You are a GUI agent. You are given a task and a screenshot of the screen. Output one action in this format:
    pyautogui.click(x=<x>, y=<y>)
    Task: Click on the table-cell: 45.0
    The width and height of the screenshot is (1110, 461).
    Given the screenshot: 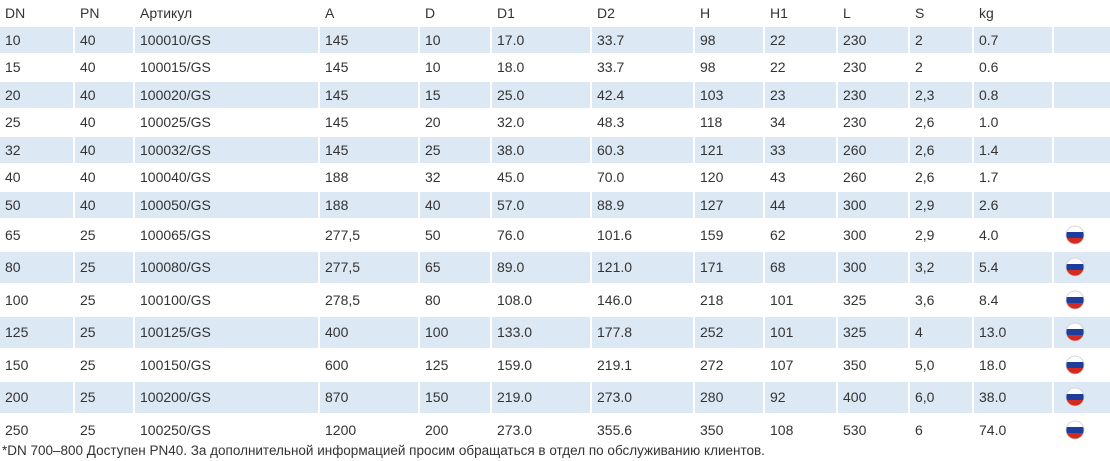 What is the action you would take?
    pyautogui.click(x=511, y=177)
    